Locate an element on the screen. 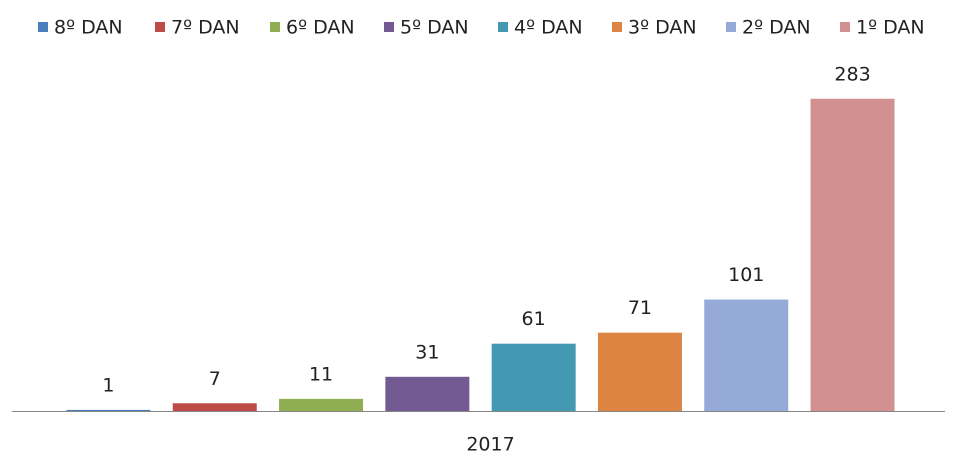  legend-label: 7º DAN is located at coordinates (205, 28).